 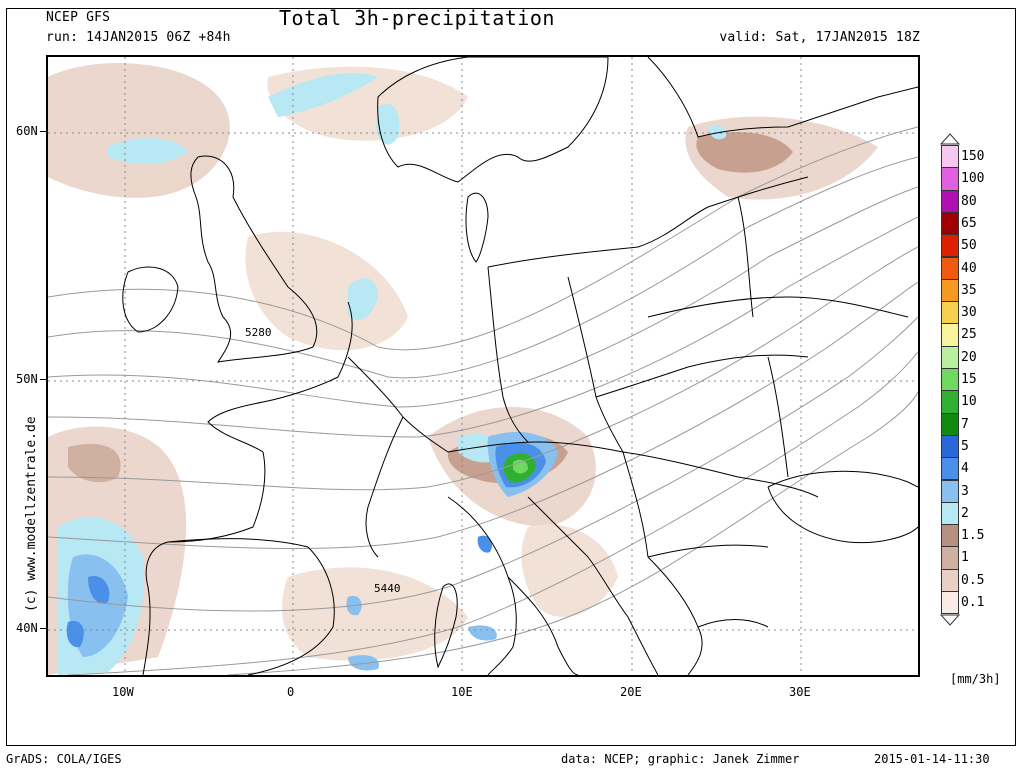 What do you see at coordinates (123, 692) in the screenshot?
I see `lon-label-10w: 10W` at bounding box center [123, 692].